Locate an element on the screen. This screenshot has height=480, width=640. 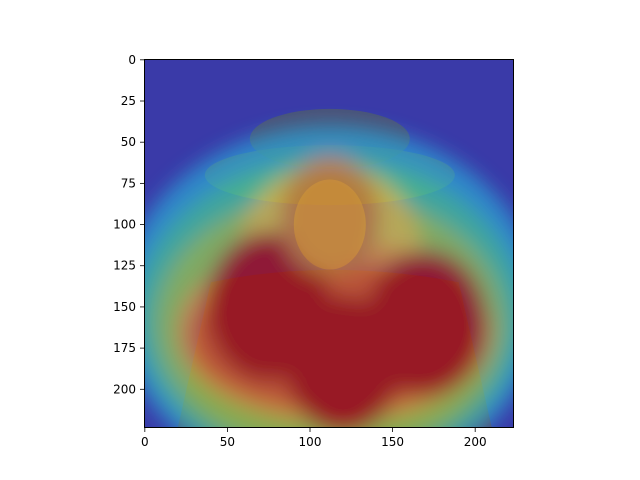
x-tick-label: 100 is located at coordinates (310, 442).